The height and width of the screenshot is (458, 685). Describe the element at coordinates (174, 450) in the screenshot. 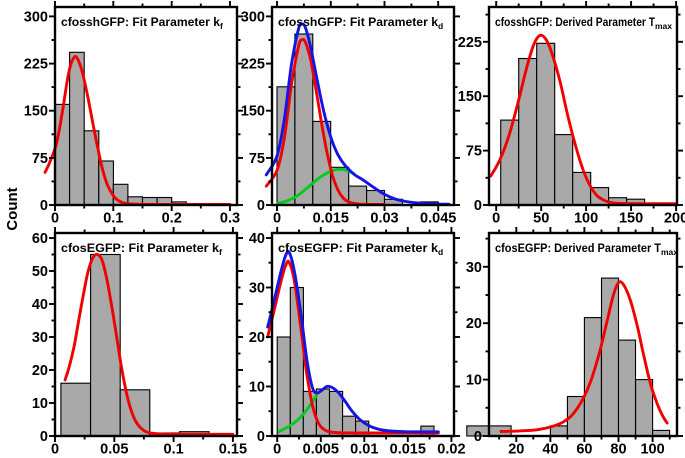

I see `x-tick-label: 0.1` at that location.